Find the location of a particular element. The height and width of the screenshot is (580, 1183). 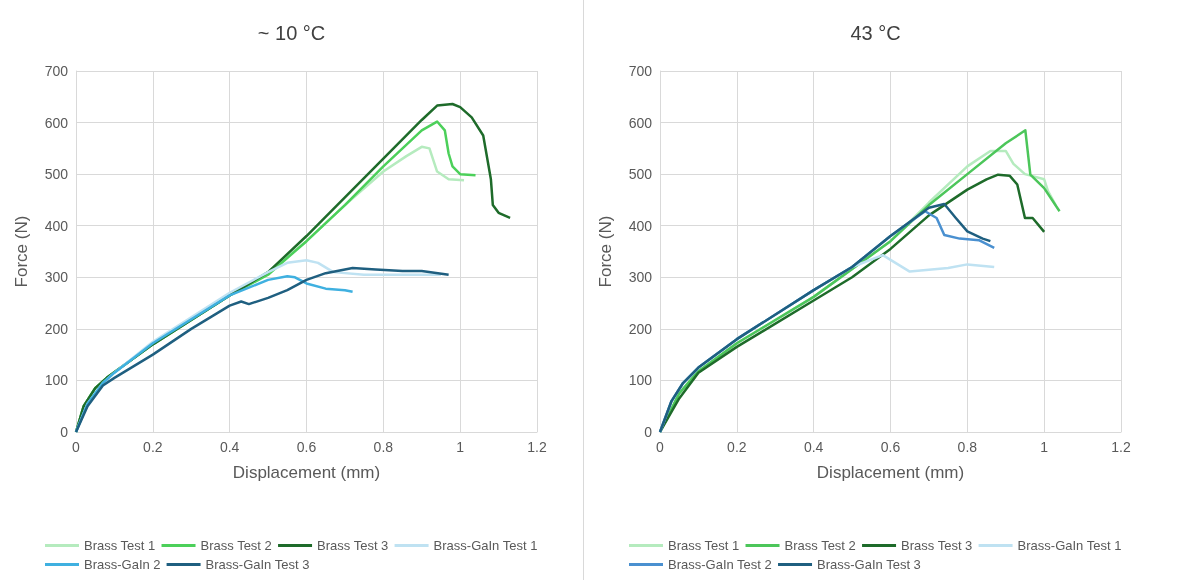

legend-label: Brass-GaIn Test 2 is located at coordinates (720, 564).